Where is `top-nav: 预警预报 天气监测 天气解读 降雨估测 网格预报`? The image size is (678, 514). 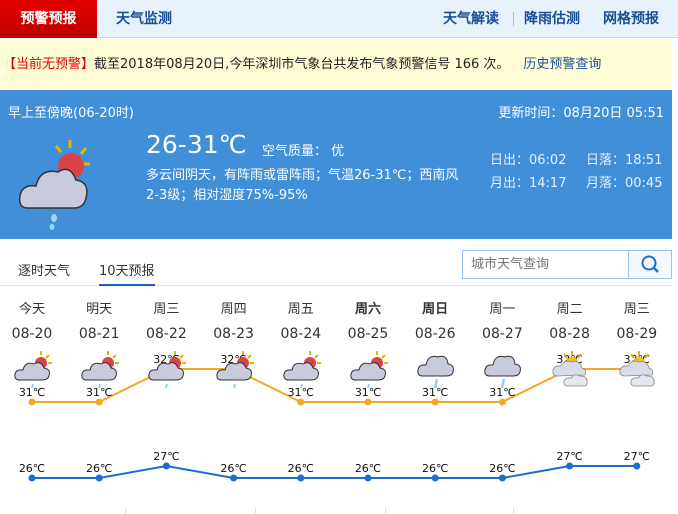 top-nav: 预警预报 天气监测 天气解读 降雨估测 网格预报 is located at coordinates (339, 19).